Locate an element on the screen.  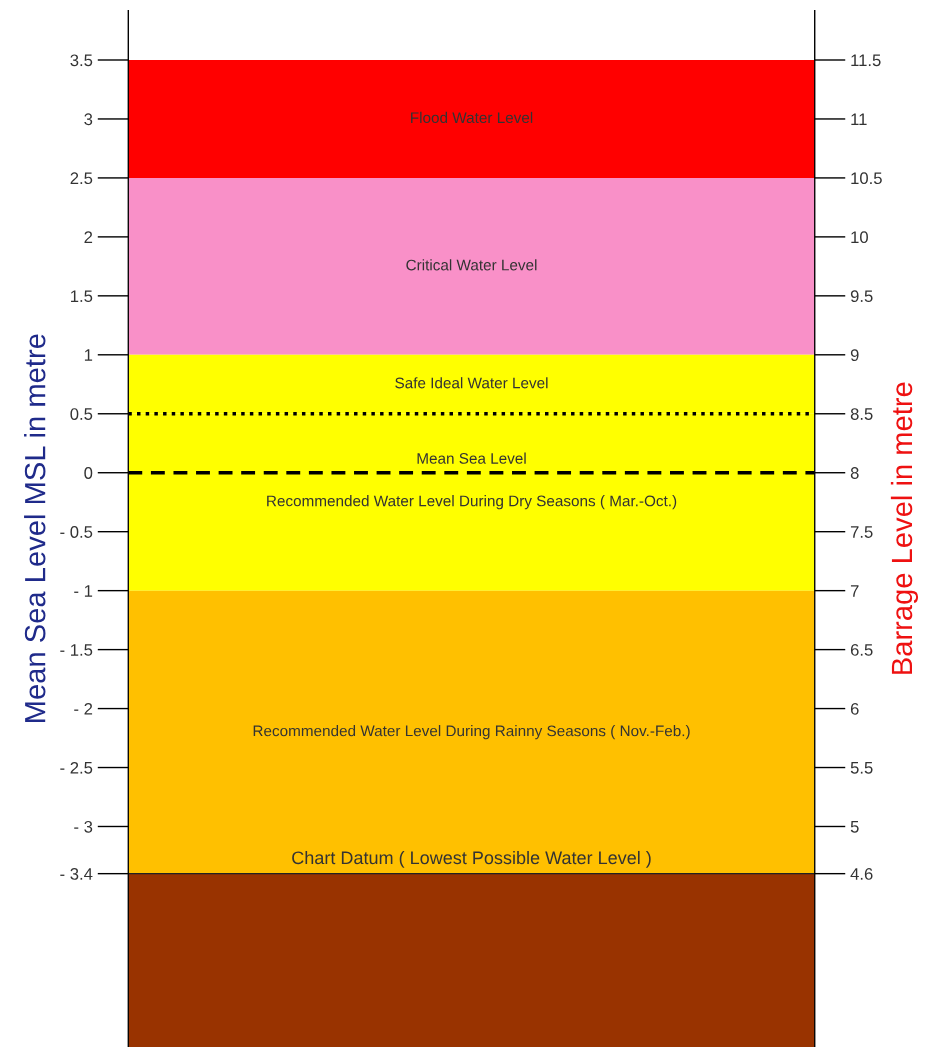
band-label: Flood Water Level is located at coordinates (472, 117).